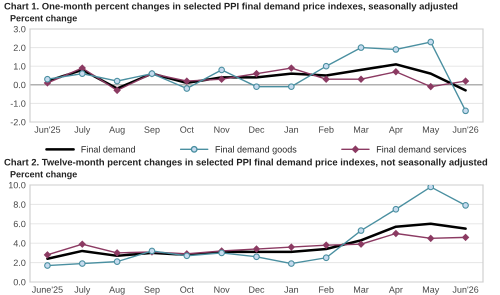 This screenshot has width=500, height=295. What do you see at coordinates (246, 163) in the screenshot?
I see `chart-title: Chart 2. Twelve-month percent changes in selected PPI final demand price indexes, not seasonally adjusted` at bounding box center [246, 163].